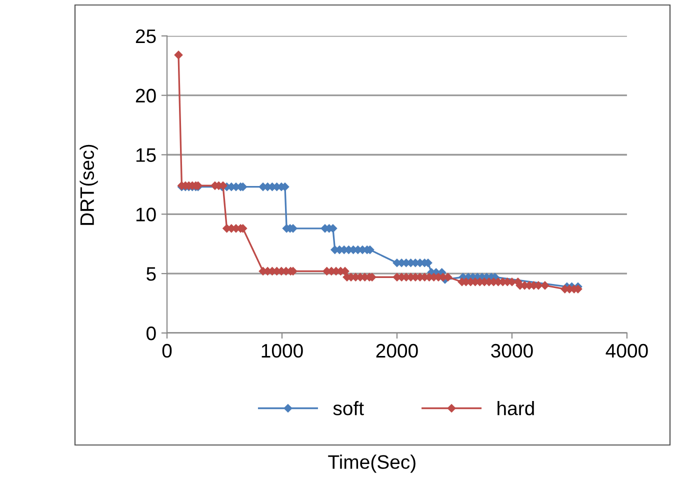 Image resolution: width=680 pixels, height=499 pixels. Describe the element at coordinates (282, 351) in the screenshot. I see `x-tick-label: 1000` at that location.